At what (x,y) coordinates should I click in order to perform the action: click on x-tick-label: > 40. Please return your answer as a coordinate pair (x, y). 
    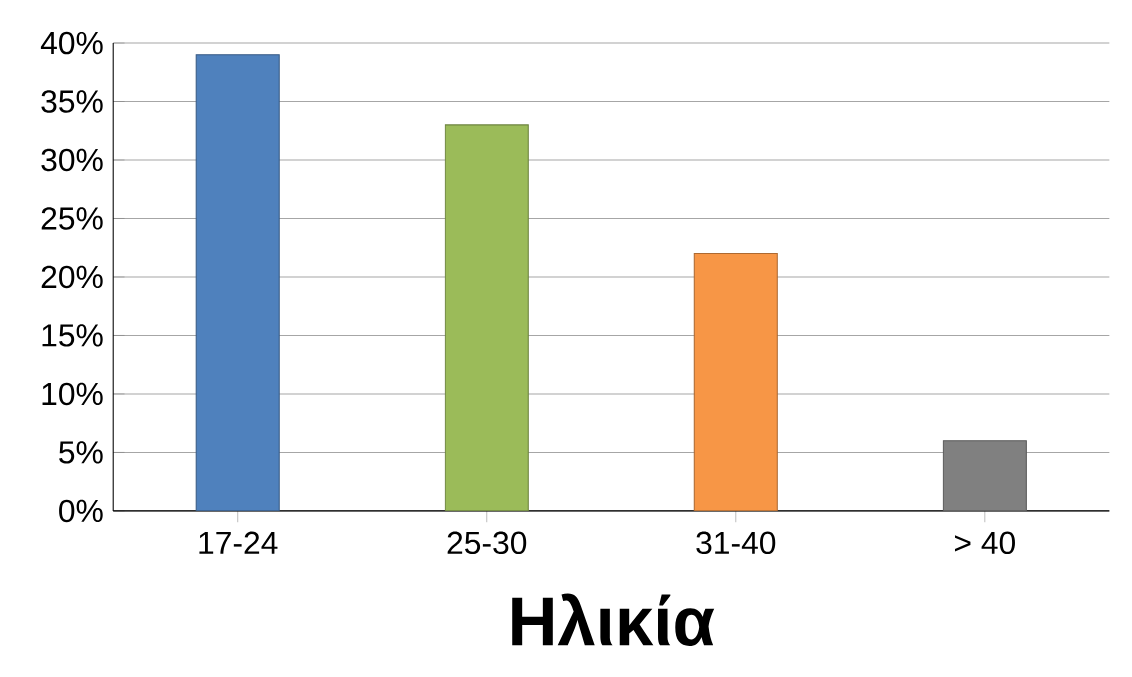
    Looking at the image, I should click on (984, 543).